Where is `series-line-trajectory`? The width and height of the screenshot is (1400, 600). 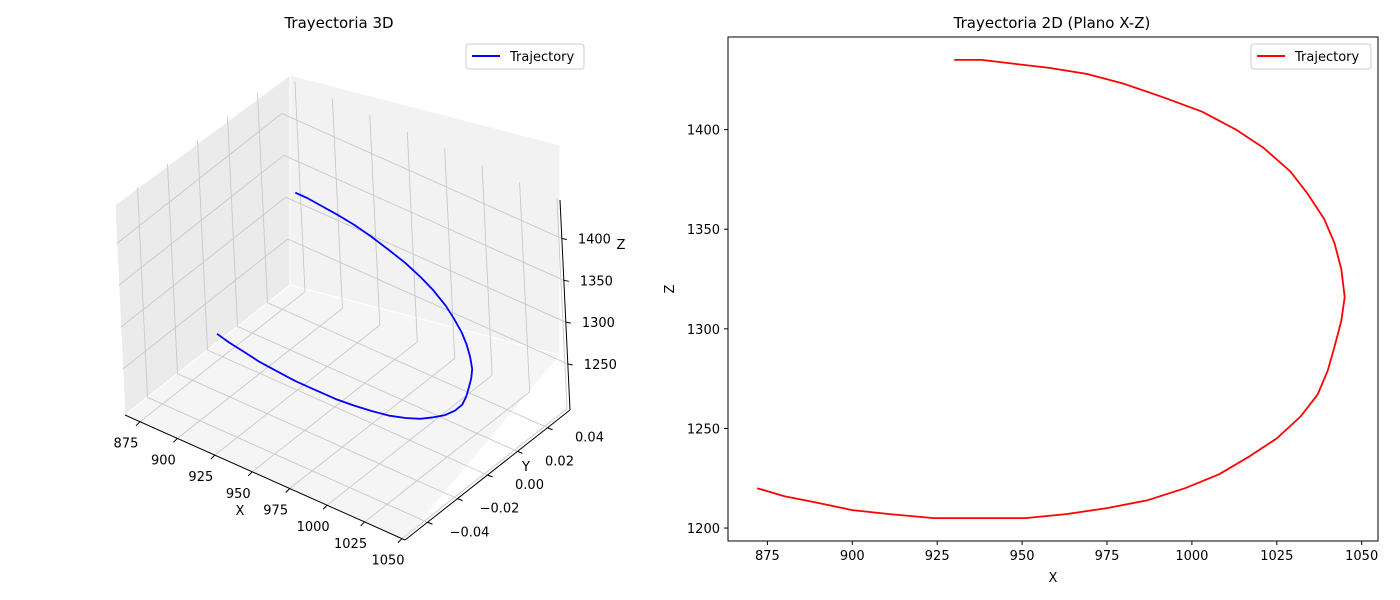 series-line-trajectory is located at coordinates (345, 305).